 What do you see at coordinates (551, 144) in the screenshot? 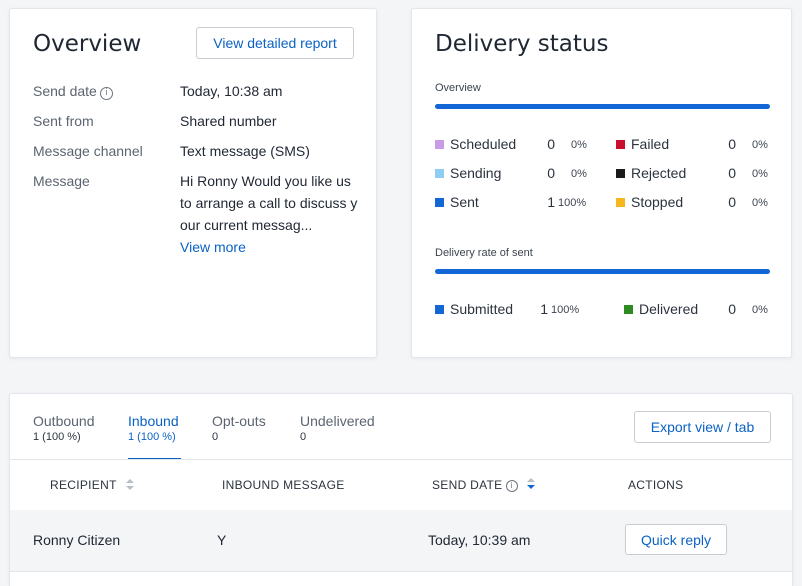
I see `scheduled-count: 0` at bounding box center [551, 144].